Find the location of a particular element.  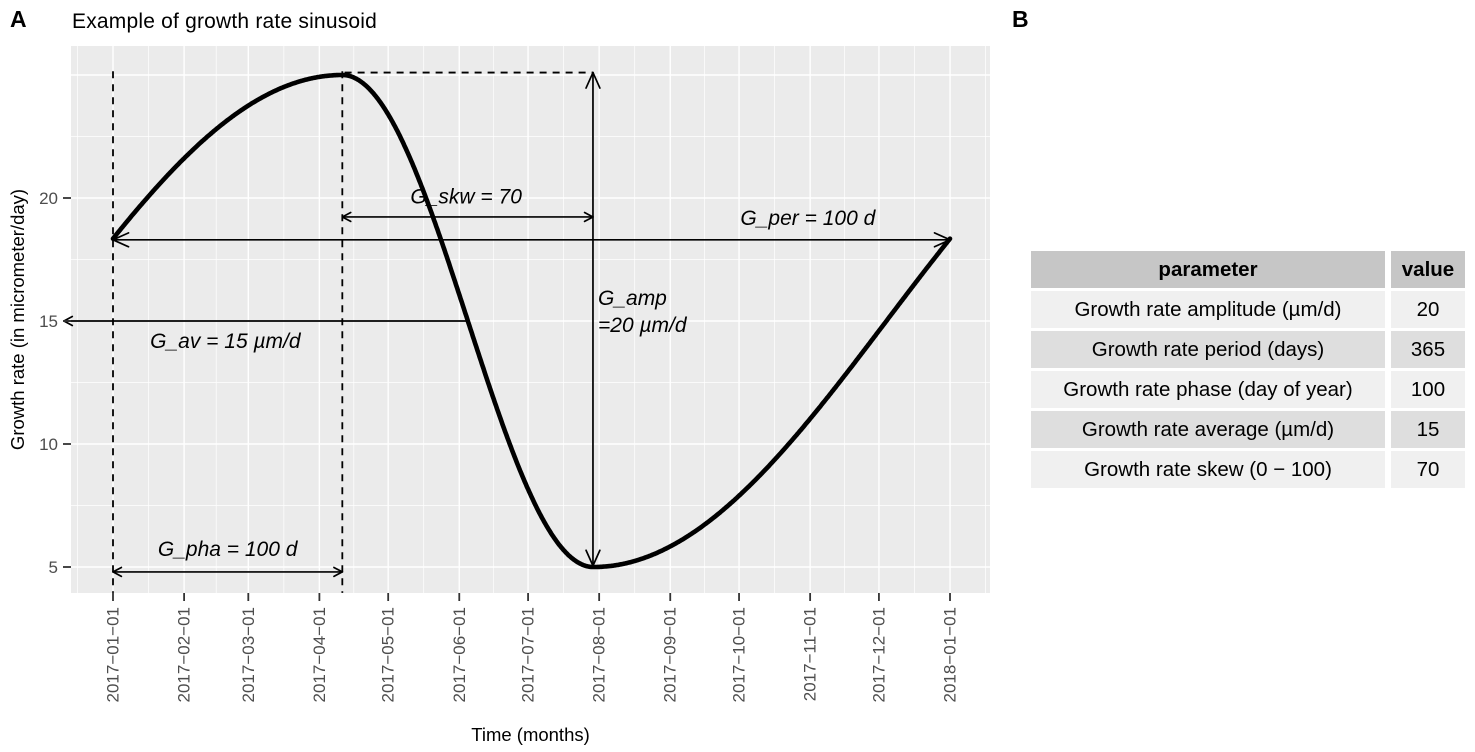

table-header-row: parameter value is located at coordinates (1248, 269).